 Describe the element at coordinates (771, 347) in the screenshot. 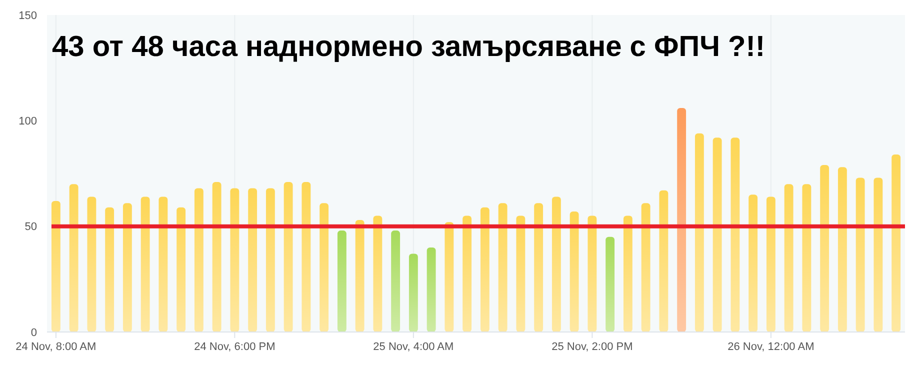

I see `x-tick-label: 26 Nov, 12:00 AM` at that location.